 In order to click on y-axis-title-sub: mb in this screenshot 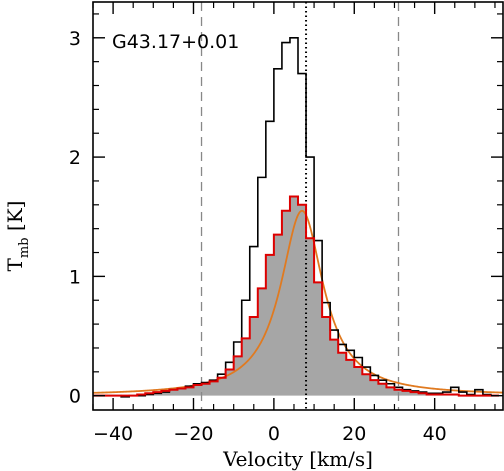, I will do `click(24, 247)`.